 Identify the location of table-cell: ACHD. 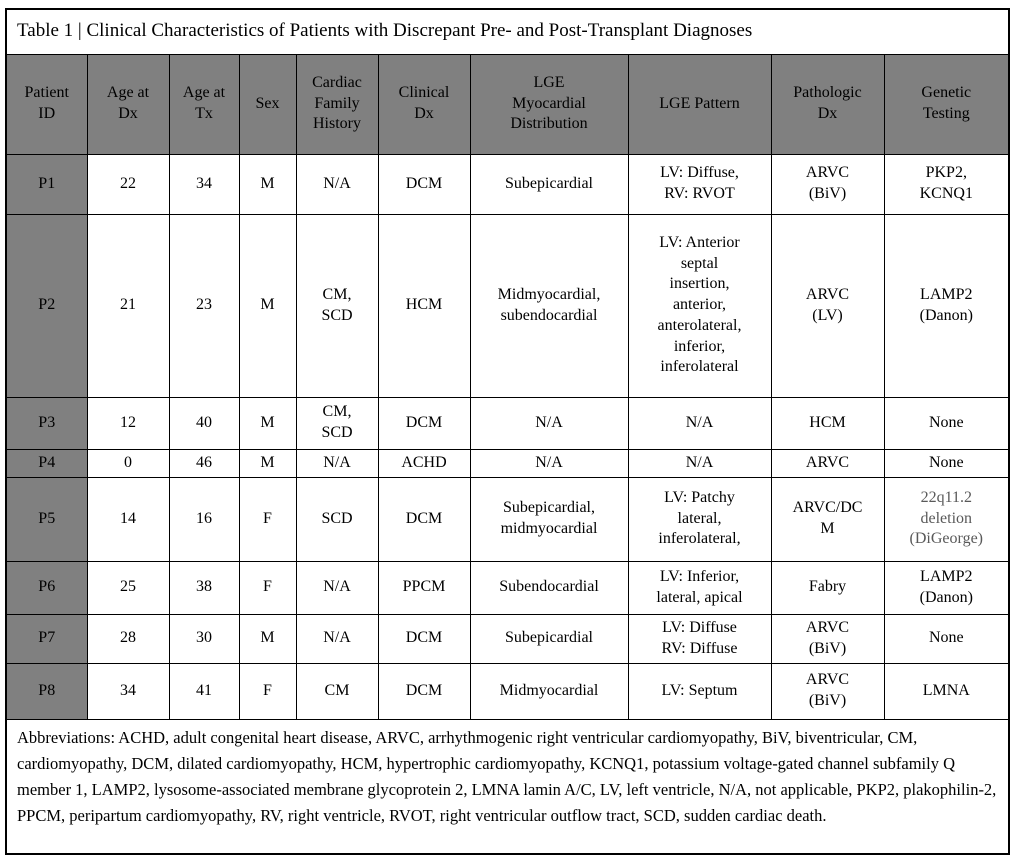
(424, 463).